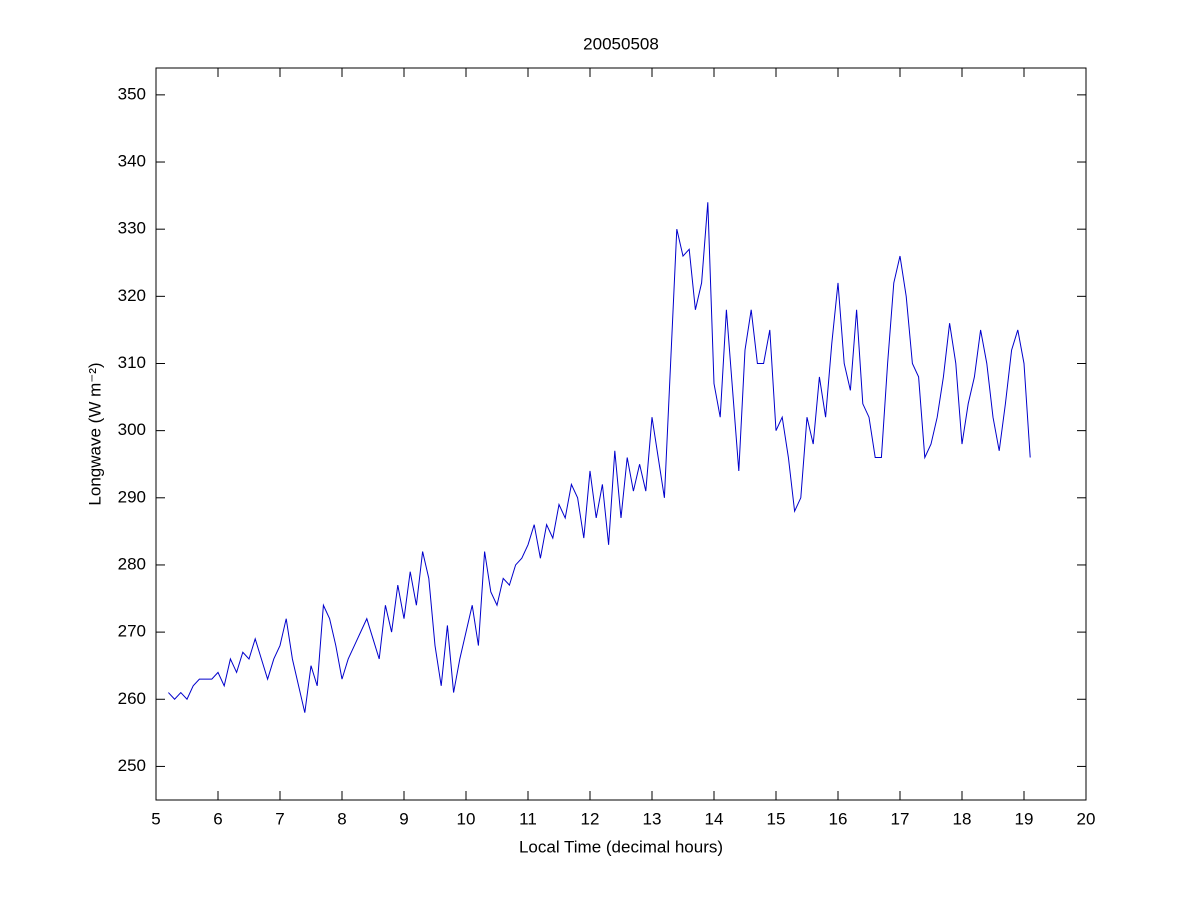 Image resolution: width=1200 pixels, height=900 pixels. I want to click on x-tick-label: 11, so click(528, 818).